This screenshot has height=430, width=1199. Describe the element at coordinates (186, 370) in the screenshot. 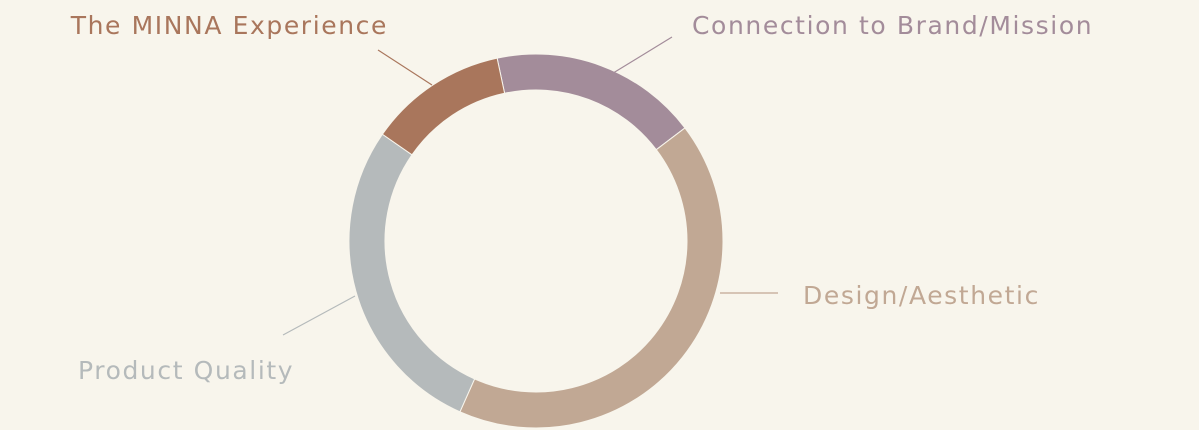

I see `slice-label: Product Quality` at that location.